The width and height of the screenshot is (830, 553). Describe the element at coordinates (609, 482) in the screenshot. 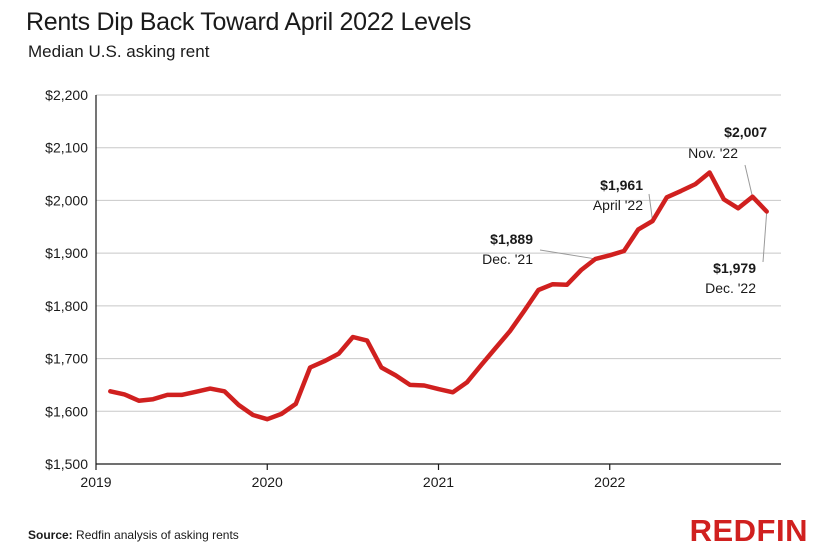

I see `x-tick-label: 2022` at that location.